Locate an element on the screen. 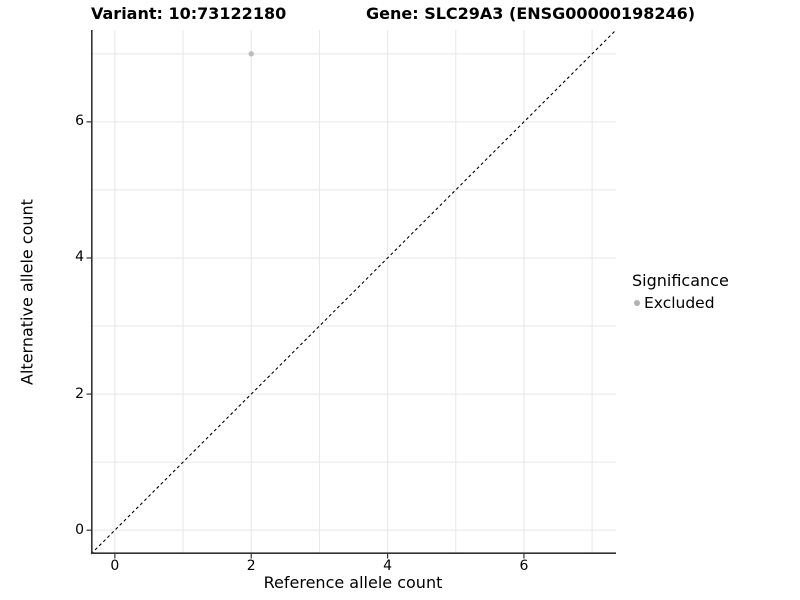 This screenshot has width=800, height=600. data-point is located at coordinates (251, 54).